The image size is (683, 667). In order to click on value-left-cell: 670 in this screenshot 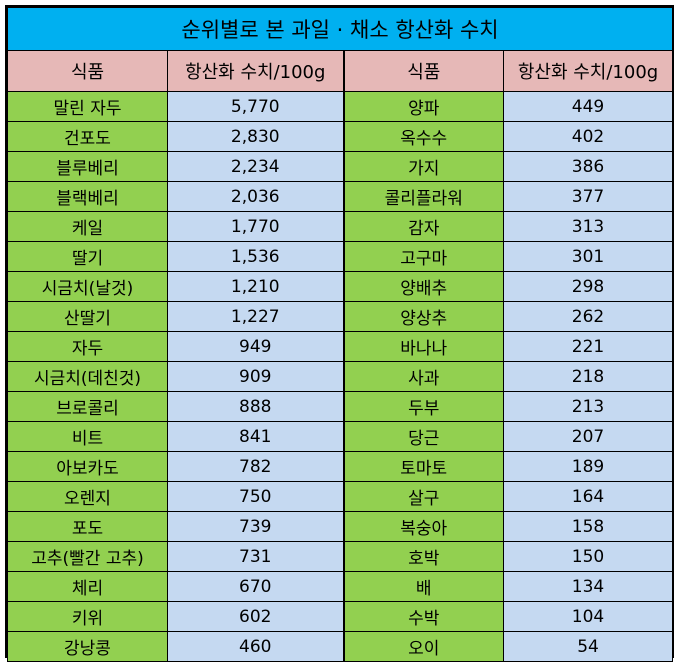, I will do `click(255, 586)`.